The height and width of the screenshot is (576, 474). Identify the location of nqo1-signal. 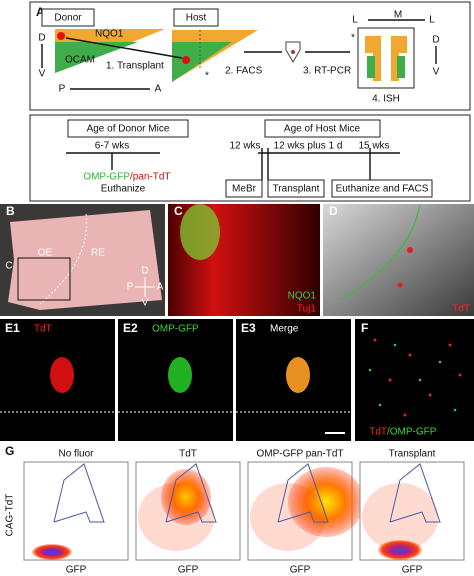
(200, 232).